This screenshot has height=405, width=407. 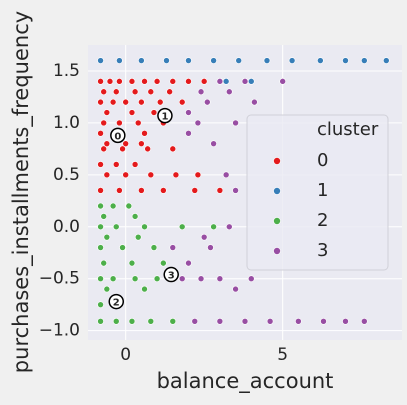 What do you see at coordinates (322, 190) in the screenshot?
I see `legend-label: 1` at bounding box center [322, 190].